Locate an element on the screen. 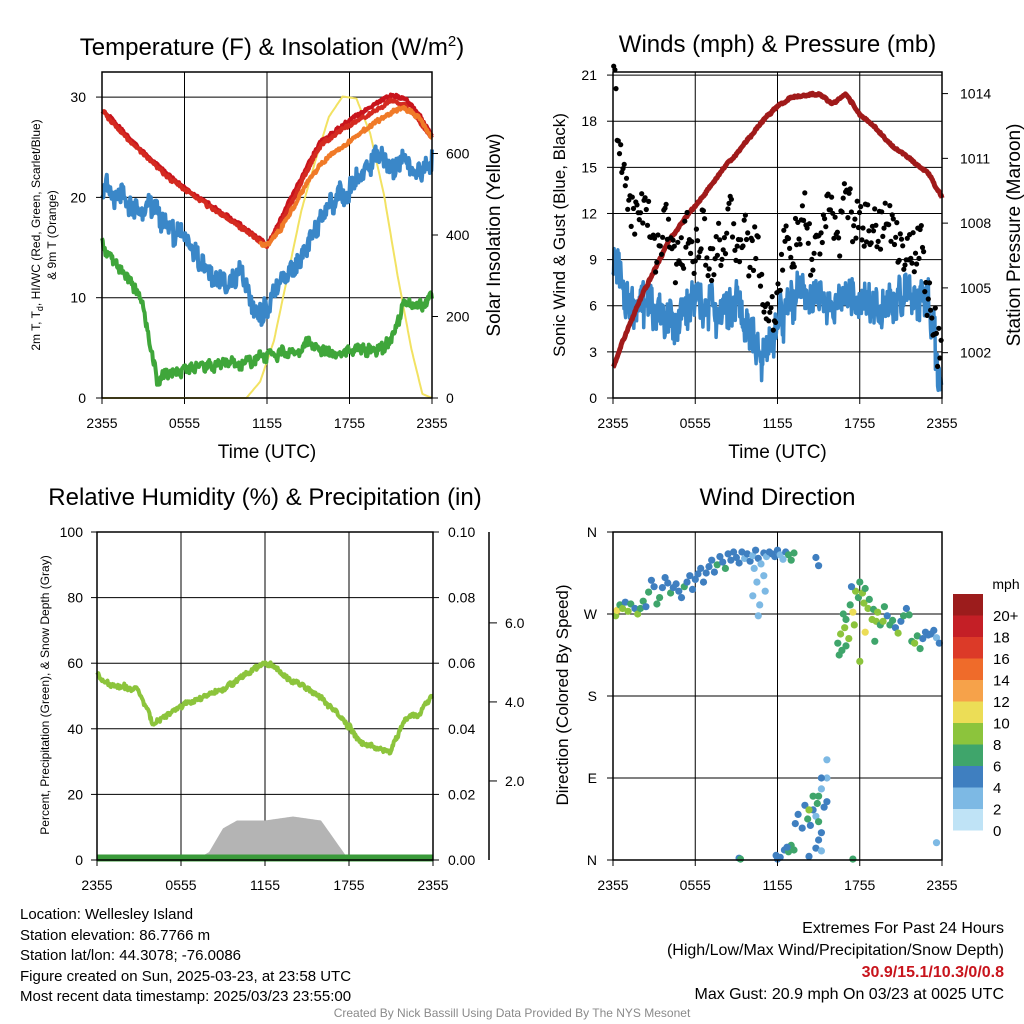  wind-y2-tick-label: 1002 is located at coordinates (975, 353).